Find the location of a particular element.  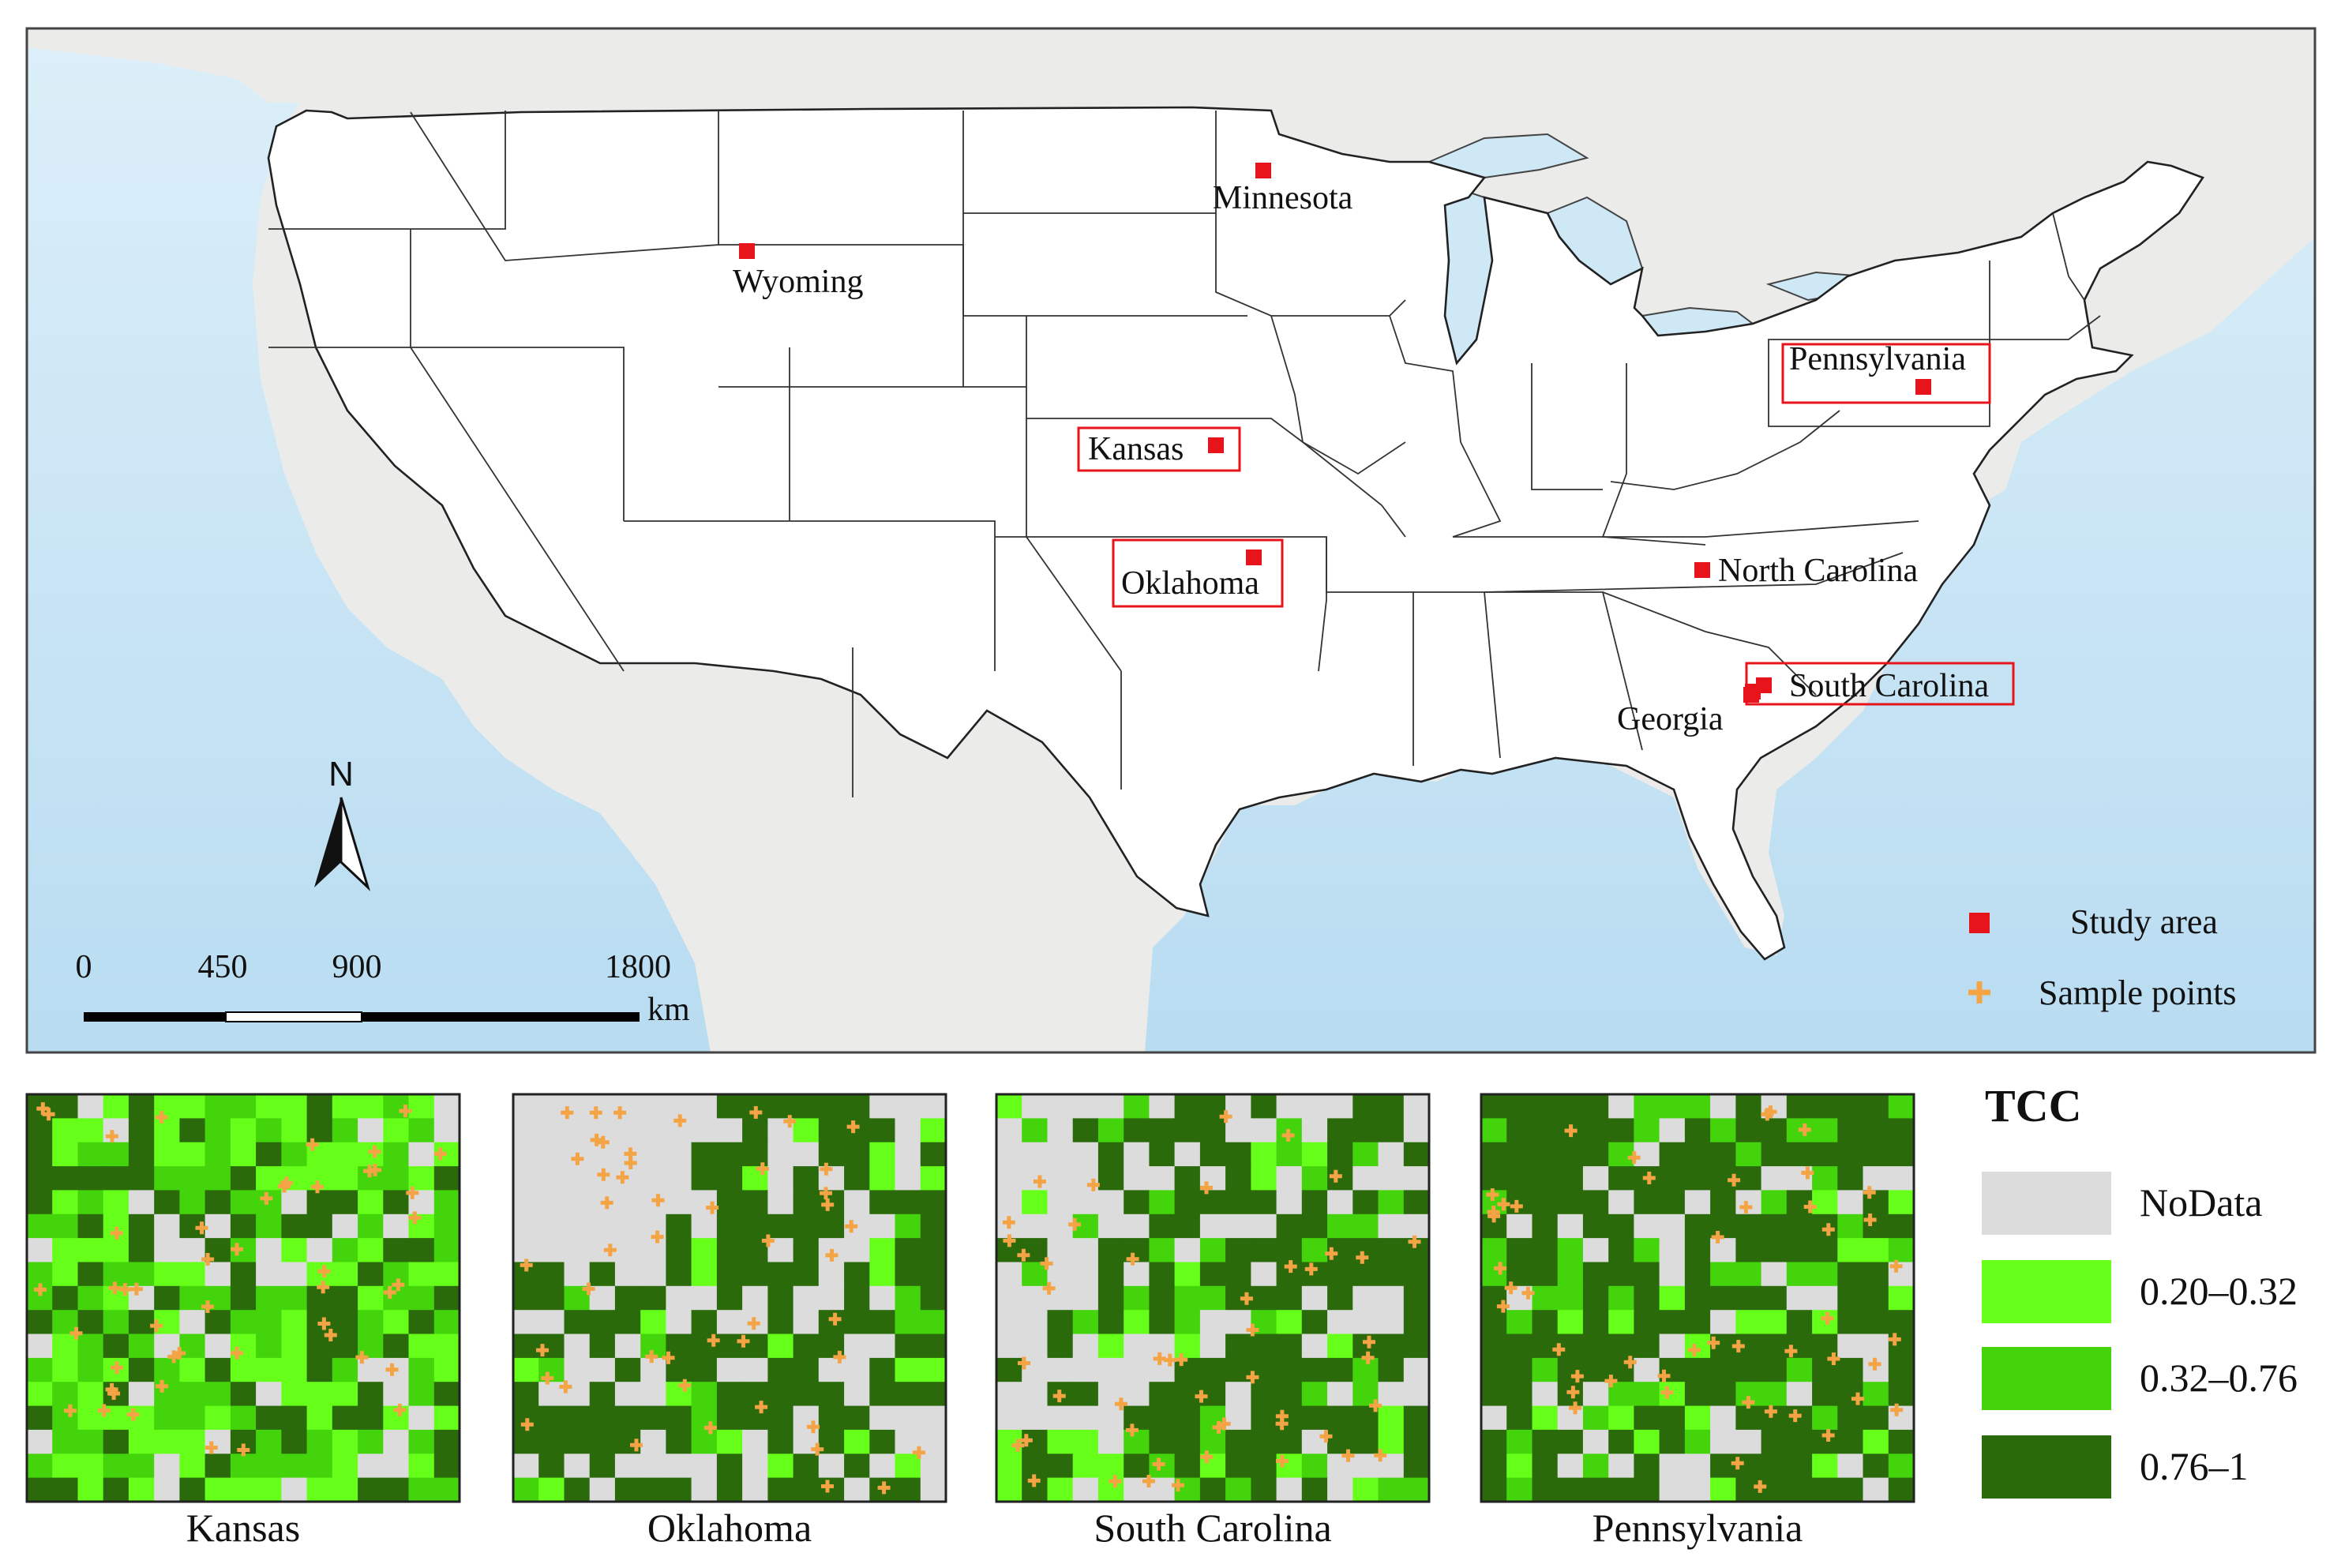

study-area-marker-oklahoma is located at coordinates (1254, 557).